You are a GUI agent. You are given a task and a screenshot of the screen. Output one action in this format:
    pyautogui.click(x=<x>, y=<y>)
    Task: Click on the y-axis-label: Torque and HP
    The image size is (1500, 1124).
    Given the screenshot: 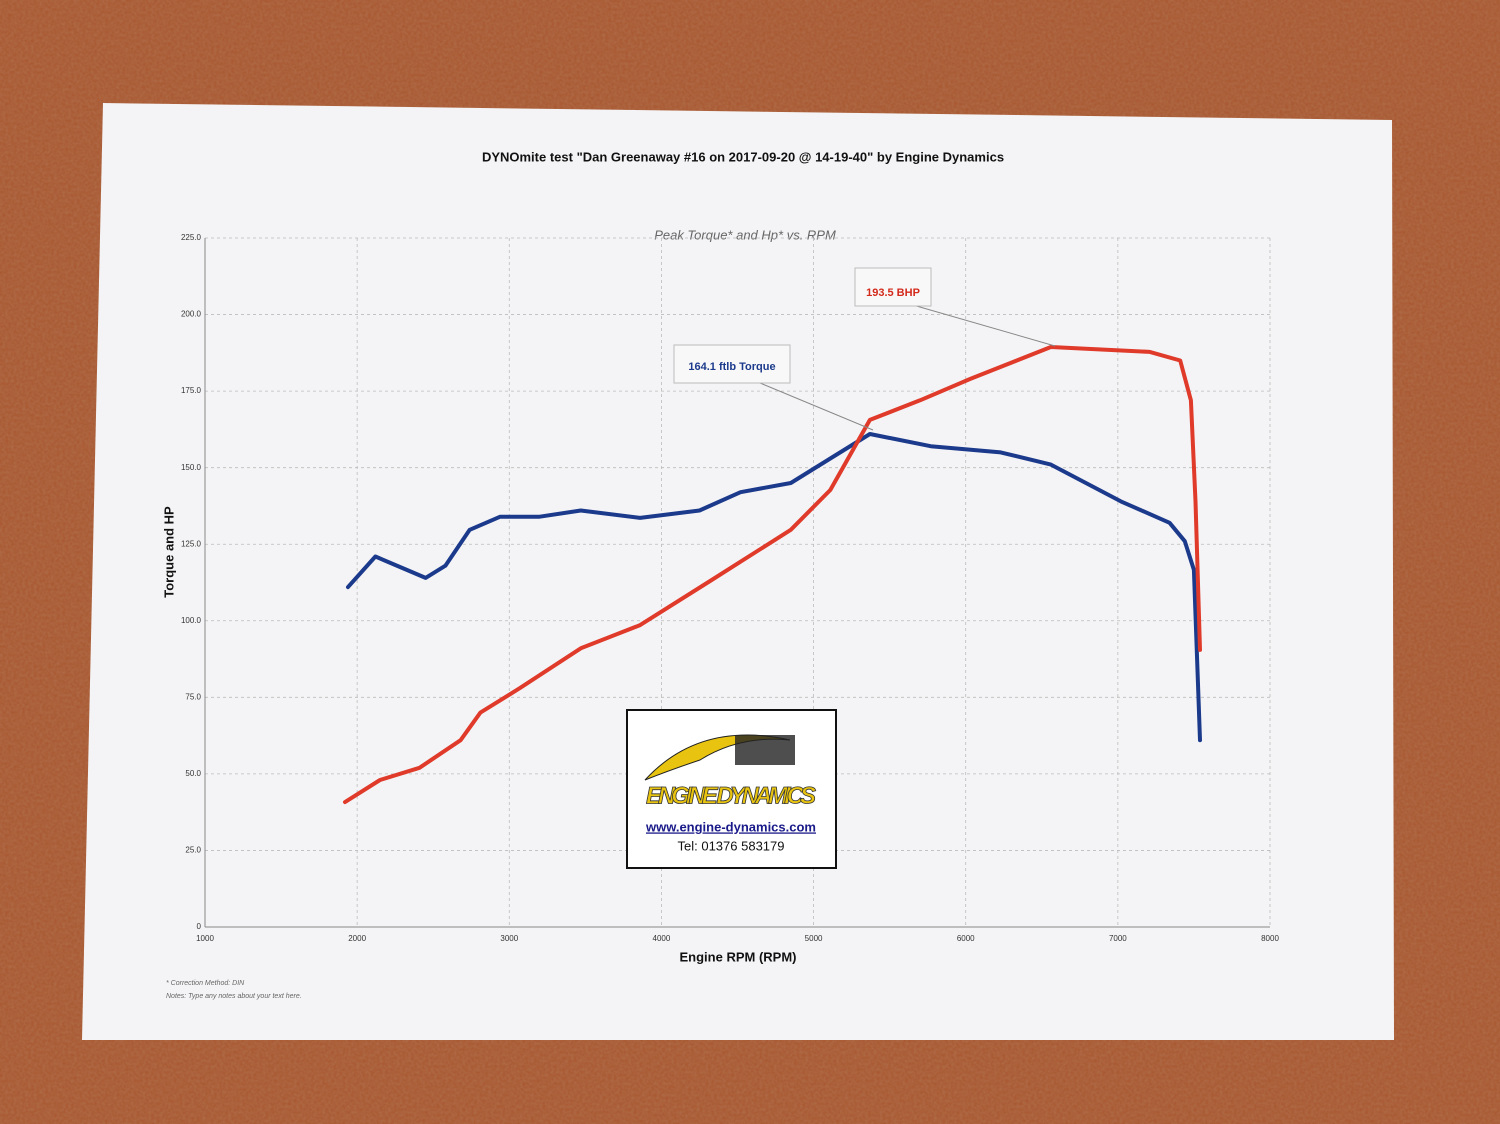 What is the action you would take?
    pyautogui.click(x=168, y=552)
    